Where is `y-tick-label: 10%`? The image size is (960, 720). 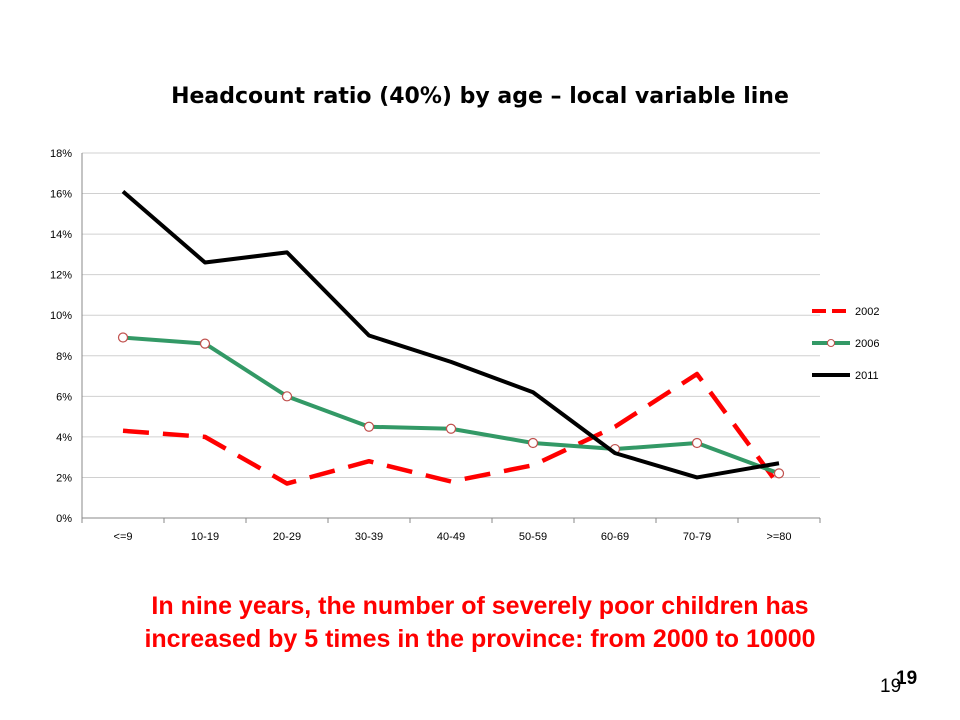
y-tick-label: 10% is located at coordinates (61, 316).